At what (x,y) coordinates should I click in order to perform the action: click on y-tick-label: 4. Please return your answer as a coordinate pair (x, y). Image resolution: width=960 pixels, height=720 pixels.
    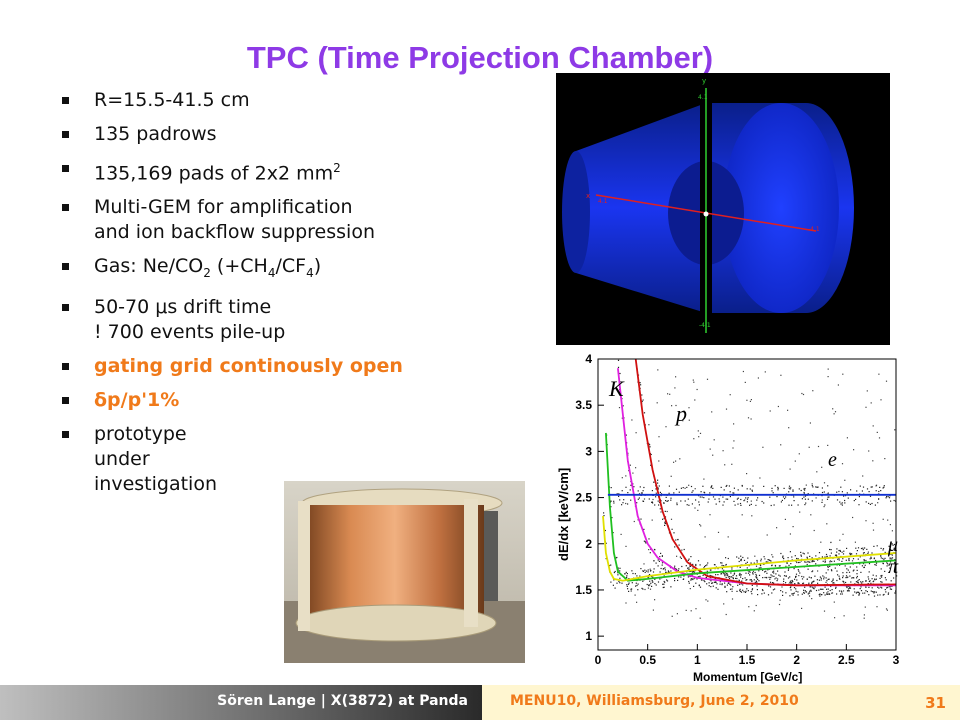
    Looking at the image, I should click on (588, 359).